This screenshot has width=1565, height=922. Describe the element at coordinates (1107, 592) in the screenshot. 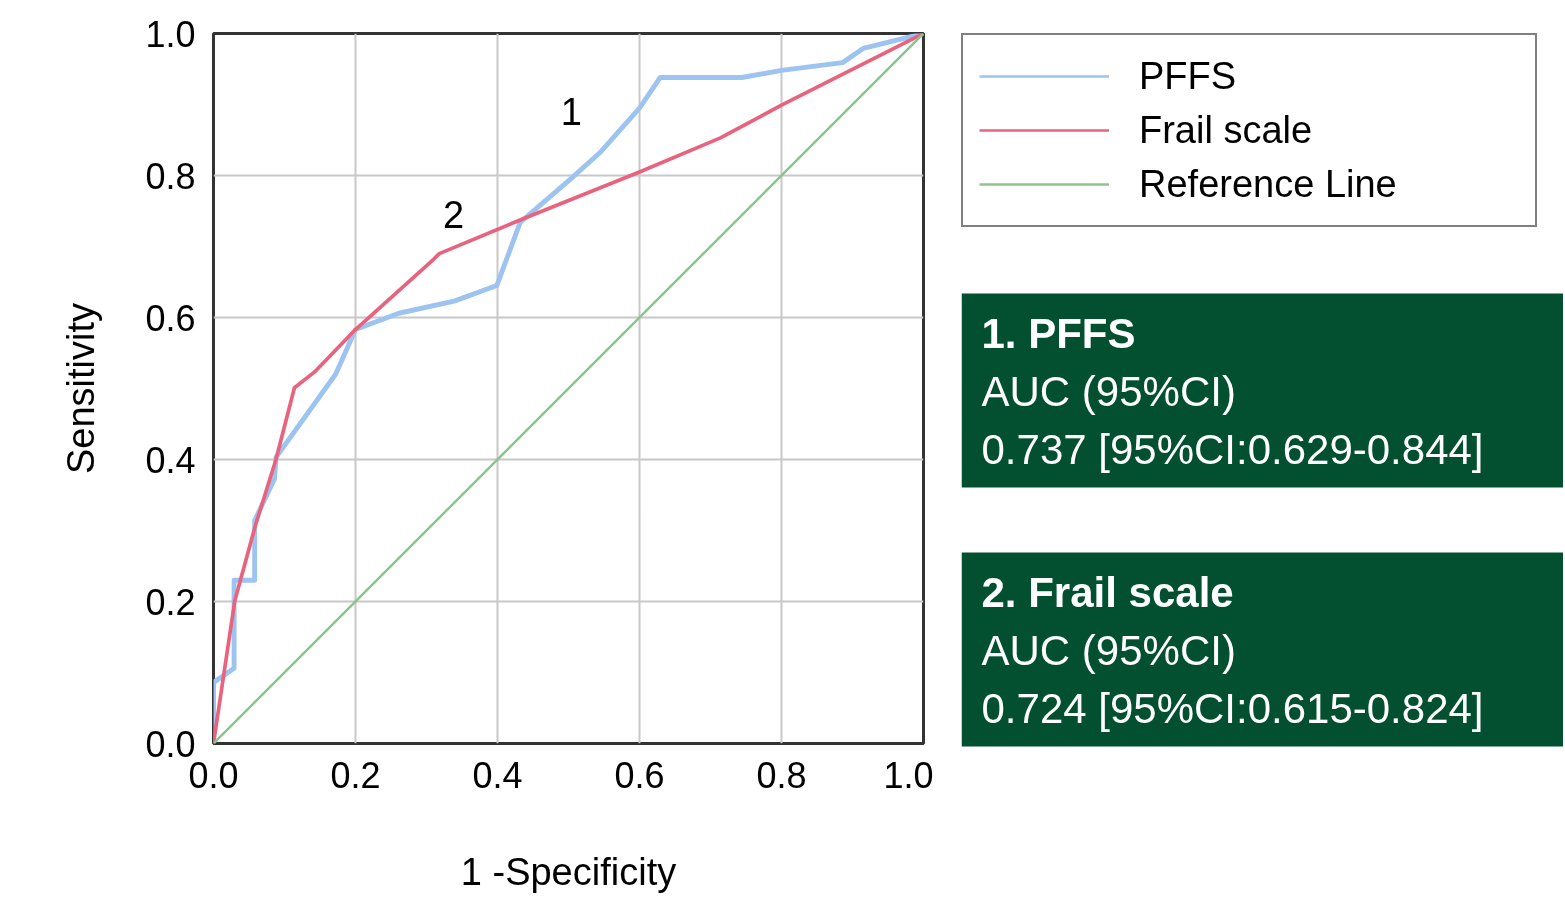

I see `text: 2. Frail scale` at that location.